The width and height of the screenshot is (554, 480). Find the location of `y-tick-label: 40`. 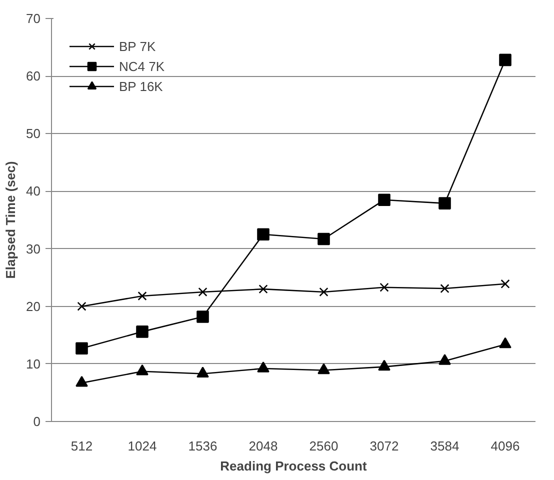

y-tick-label: 40 is located at coordinates (33, 191).